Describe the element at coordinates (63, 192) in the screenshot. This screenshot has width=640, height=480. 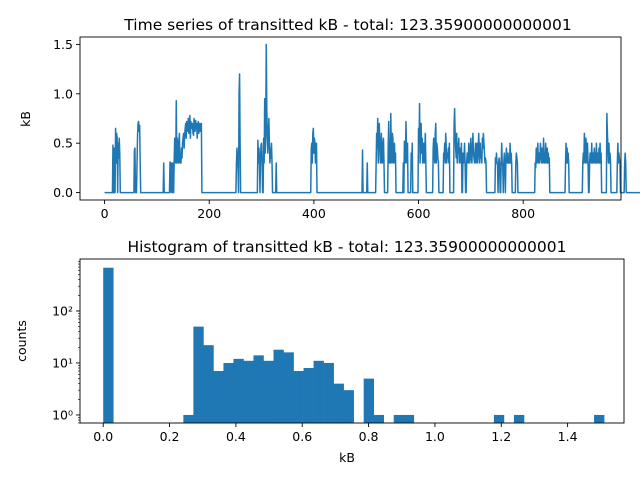
I see `time-series-y-tick-label: 0.0` at that location.